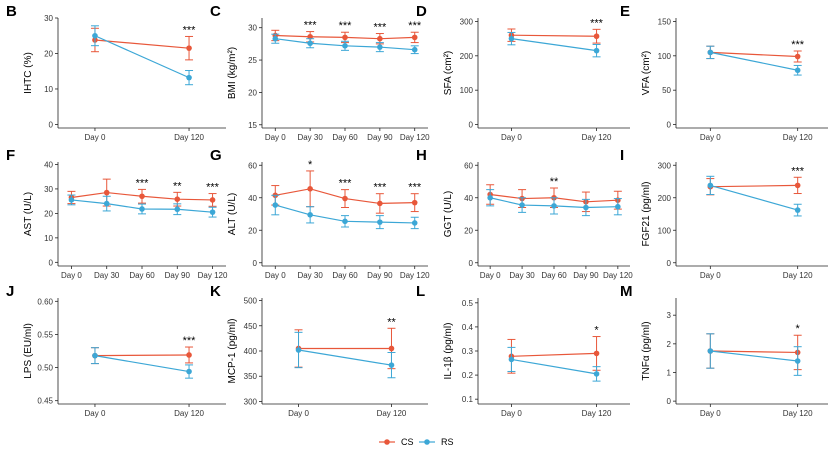 This screenshot has height=452, width=828. Describe the element at coordinates (345, 357) in the screenshot. I see `panel-k-rs-line` at that location.